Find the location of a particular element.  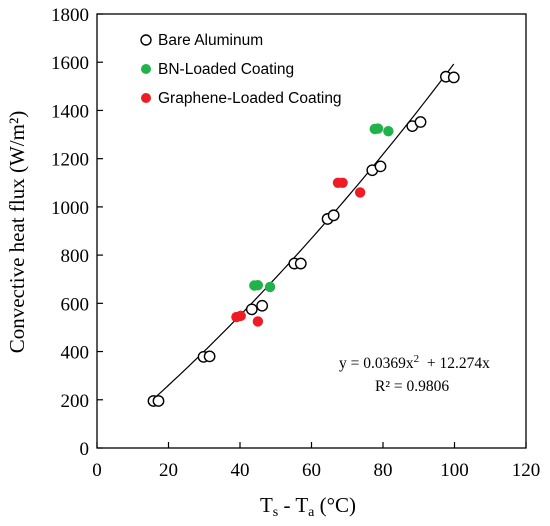

y-tick-label: 0 is located at coordinates (85, 449).